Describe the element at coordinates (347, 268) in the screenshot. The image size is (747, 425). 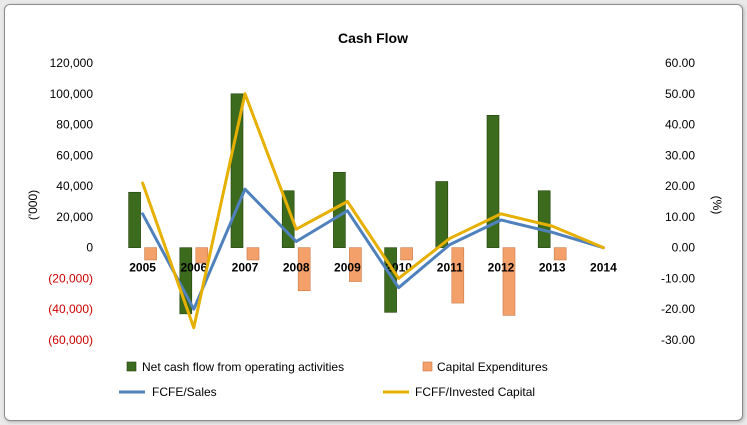
I see `category-label: 2009` at that location.